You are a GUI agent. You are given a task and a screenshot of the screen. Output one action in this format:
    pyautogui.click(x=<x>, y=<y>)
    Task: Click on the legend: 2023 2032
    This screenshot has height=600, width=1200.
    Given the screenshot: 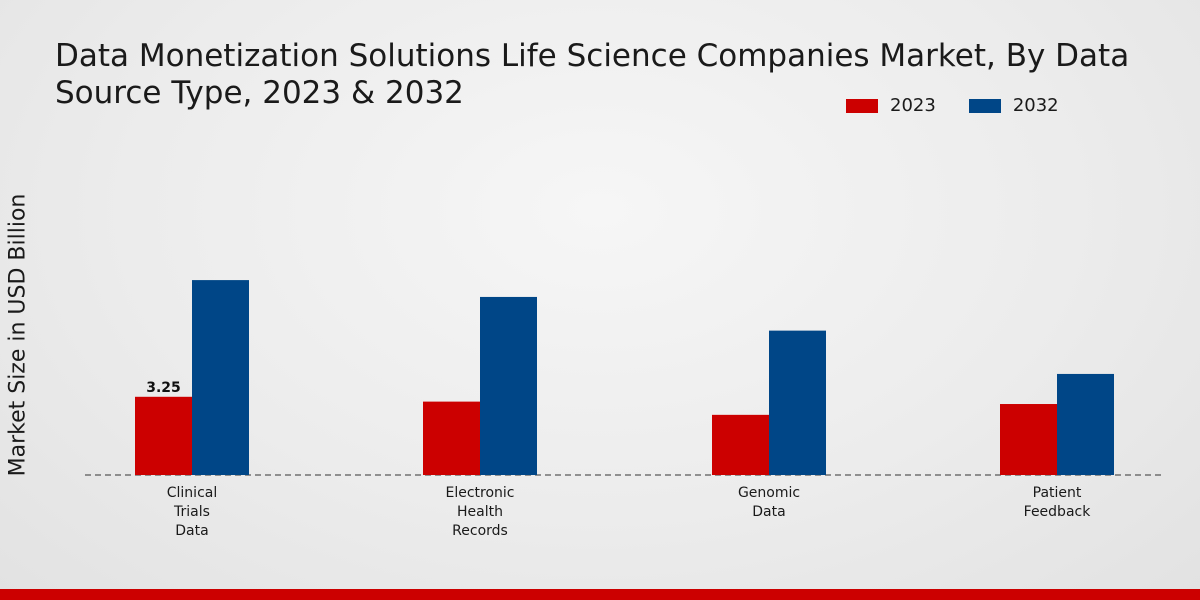 What is the action you would take?
    pyautogui.click(x=969, y=105)
    